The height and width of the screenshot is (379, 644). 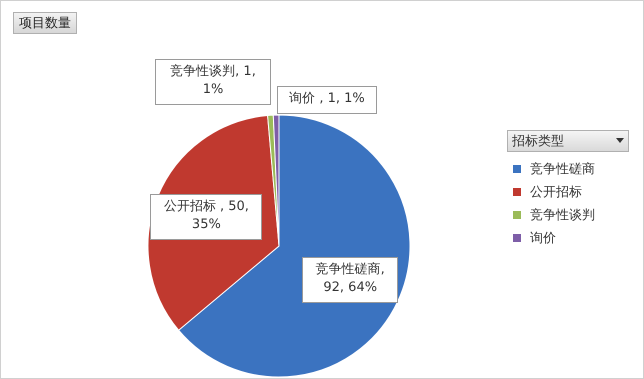 I want to click on data-label: 公开招标 , 50, 35%, so click(x=206, y=217).